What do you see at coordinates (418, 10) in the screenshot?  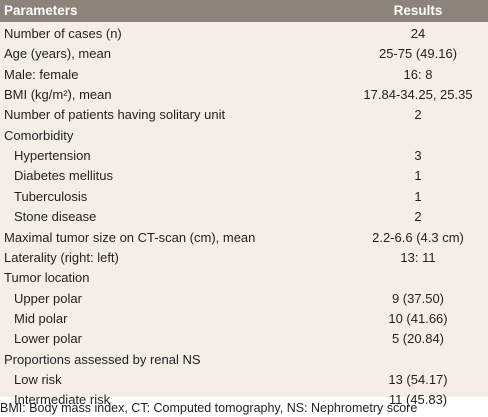 I see `header-cell: Results` at bounding box center [418, 10].